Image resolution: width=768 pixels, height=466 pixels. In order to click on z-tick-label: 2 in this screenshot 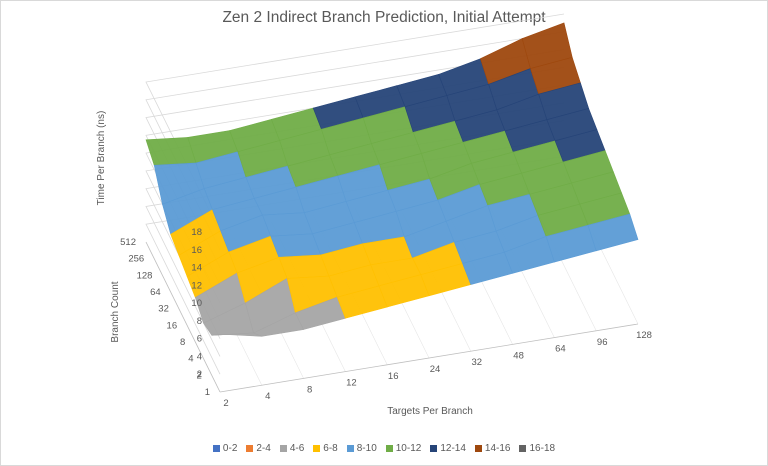, I will do `click(199, 374)`.